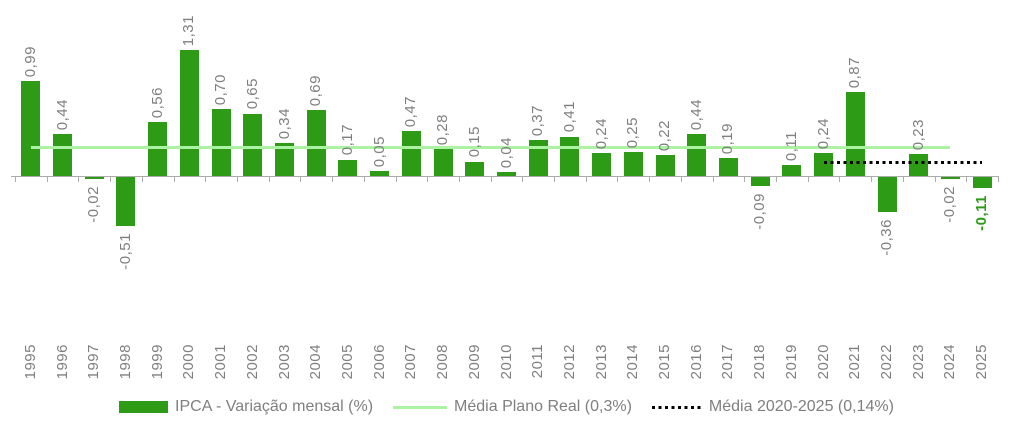  I want to click on x-tick-label-1998: 1998, so click(125, 362).